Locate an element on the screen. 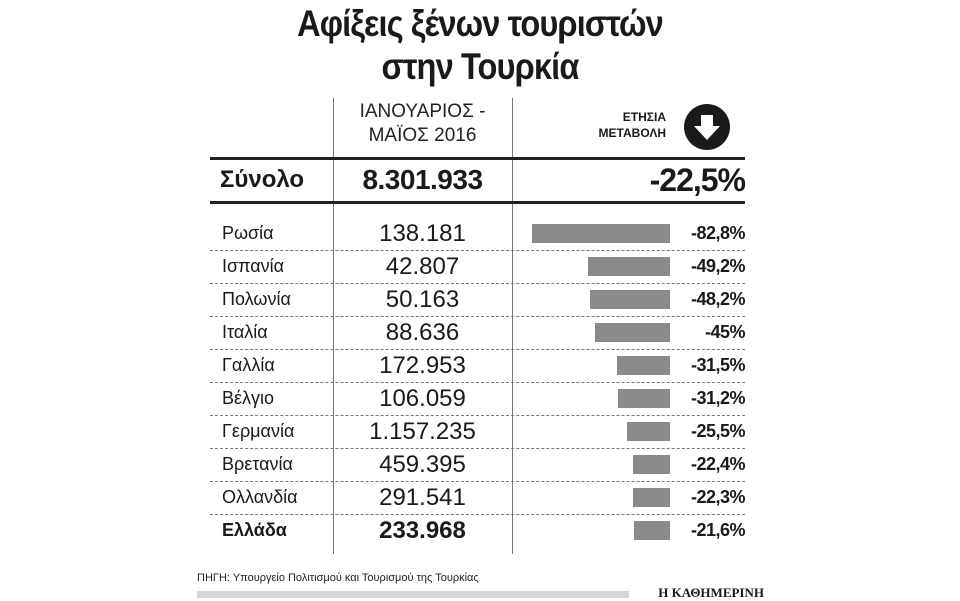  change-value: -45% is located at coordinates (725, 332).